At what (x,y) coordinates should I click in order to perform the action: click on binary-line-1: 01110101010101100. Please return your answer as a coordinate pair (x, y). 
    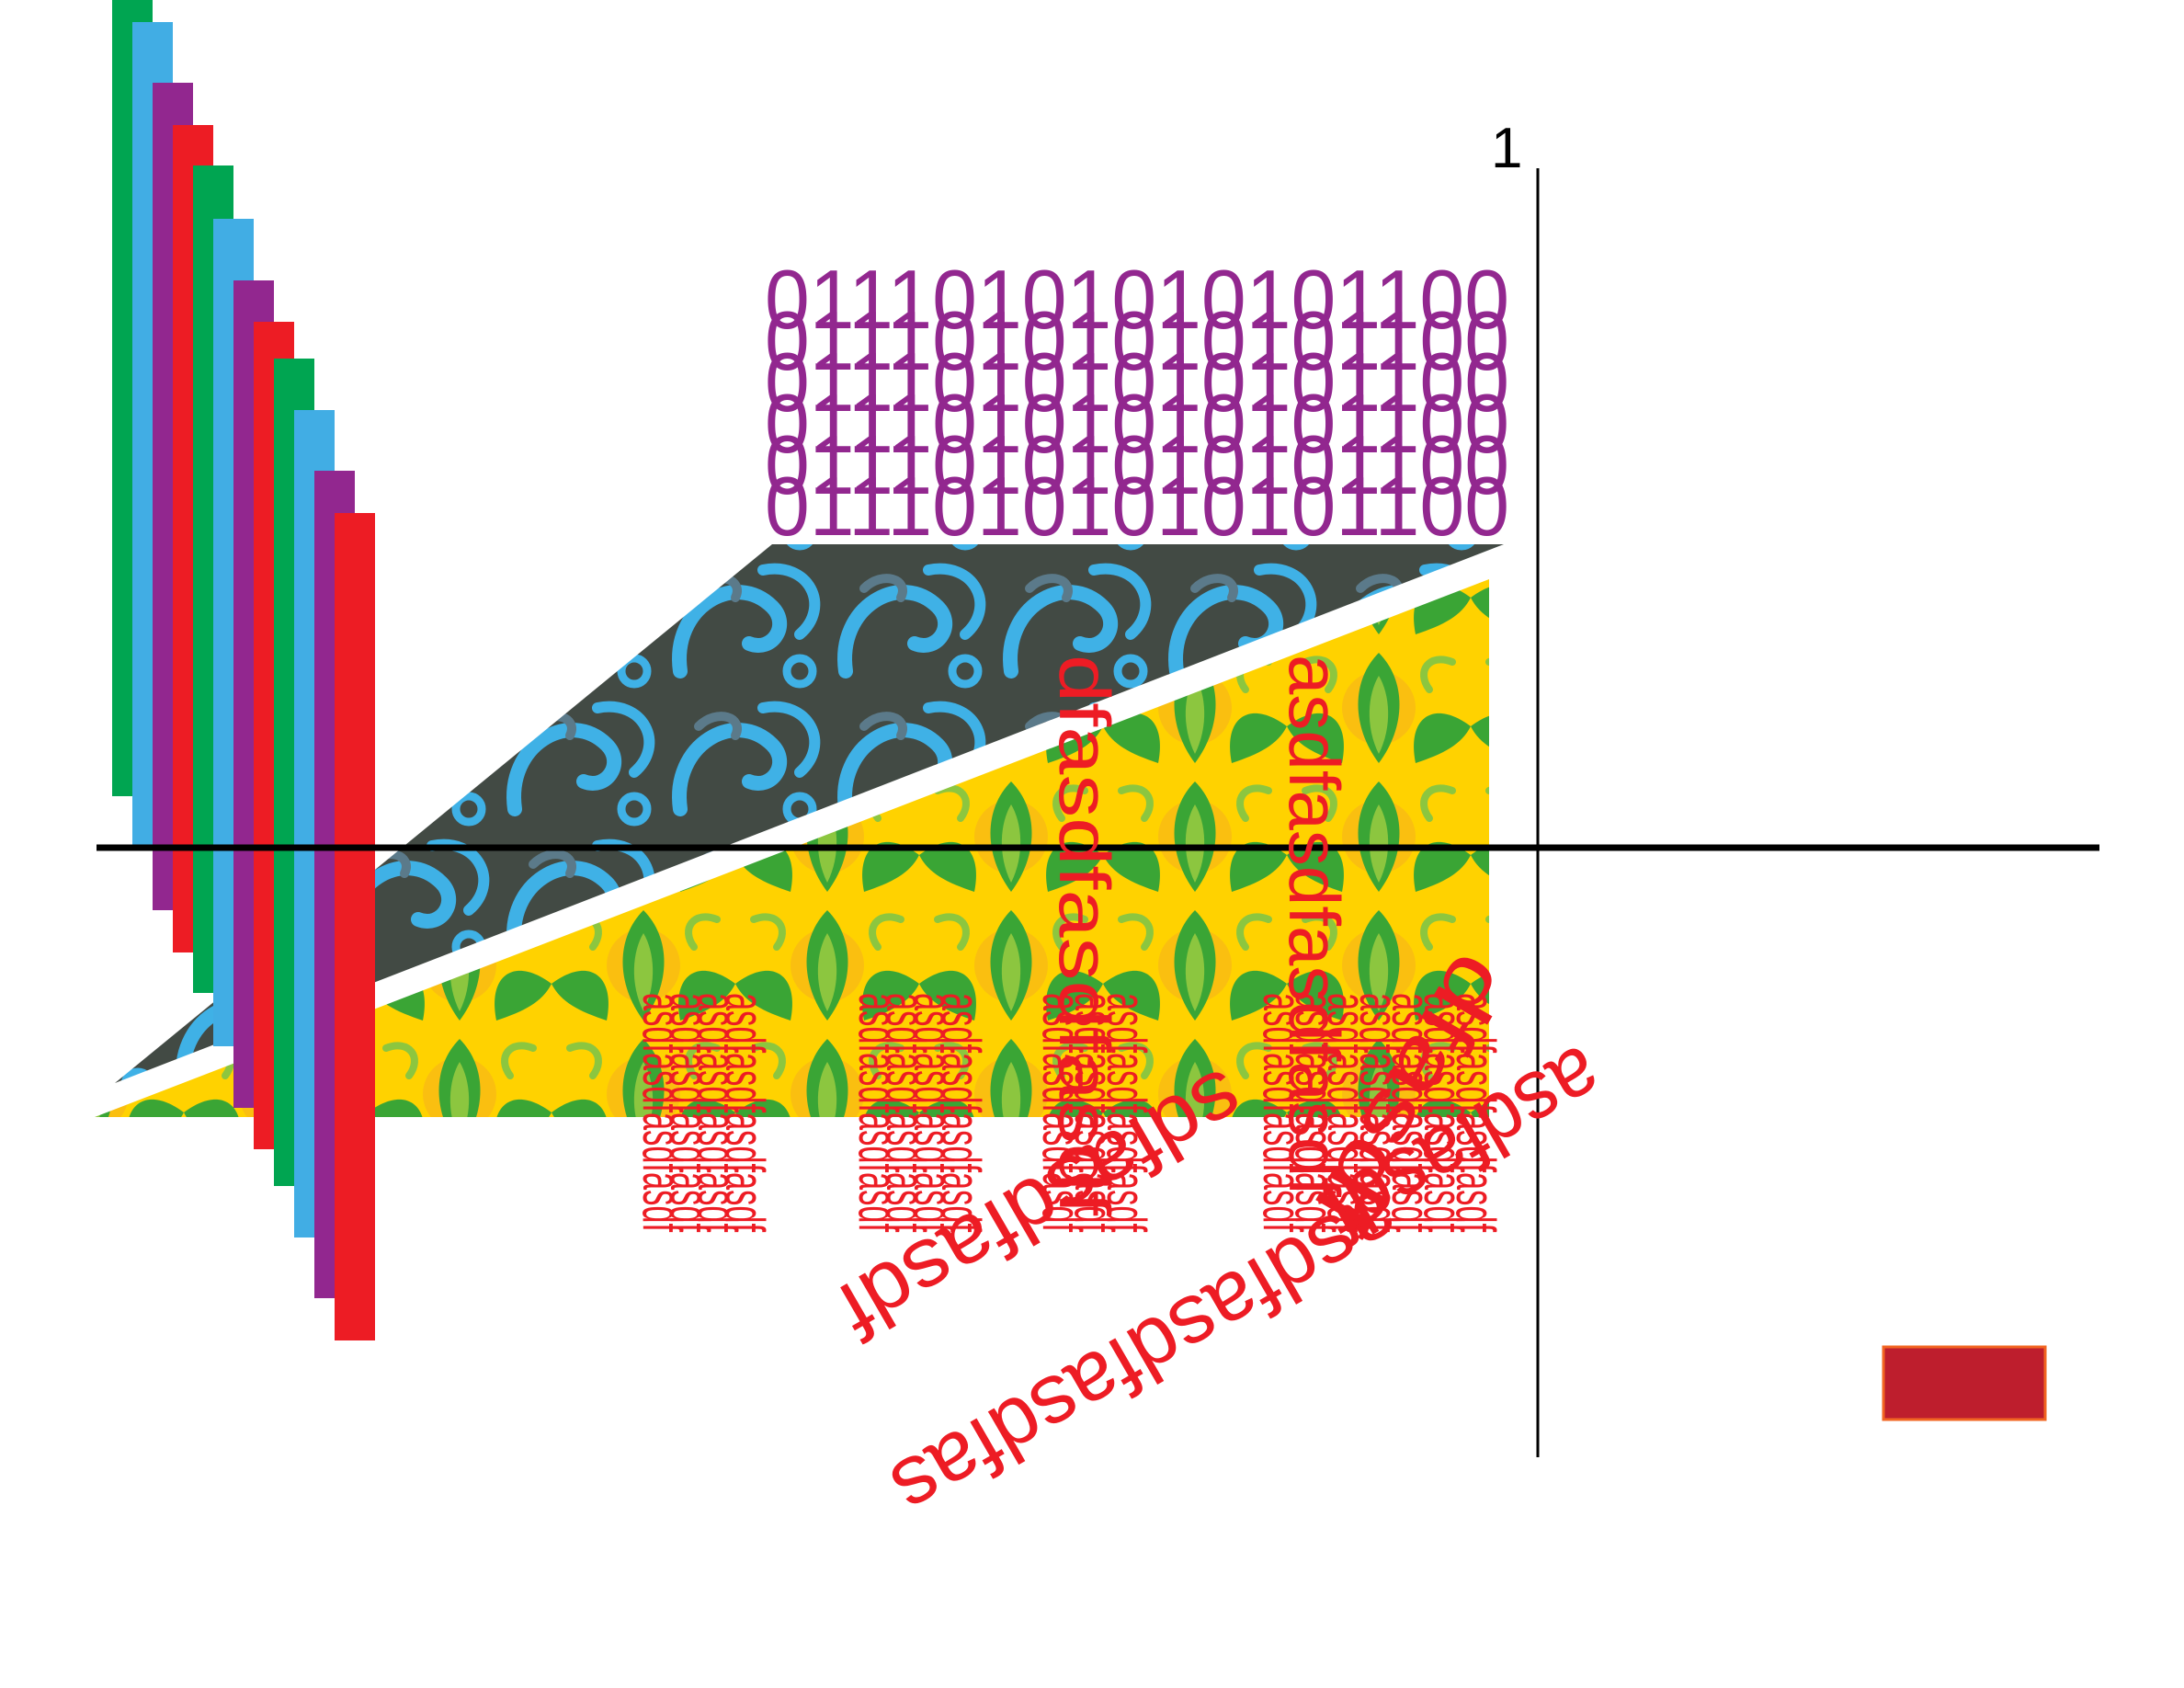
    Looking at the image, I should click on (1137, 299).